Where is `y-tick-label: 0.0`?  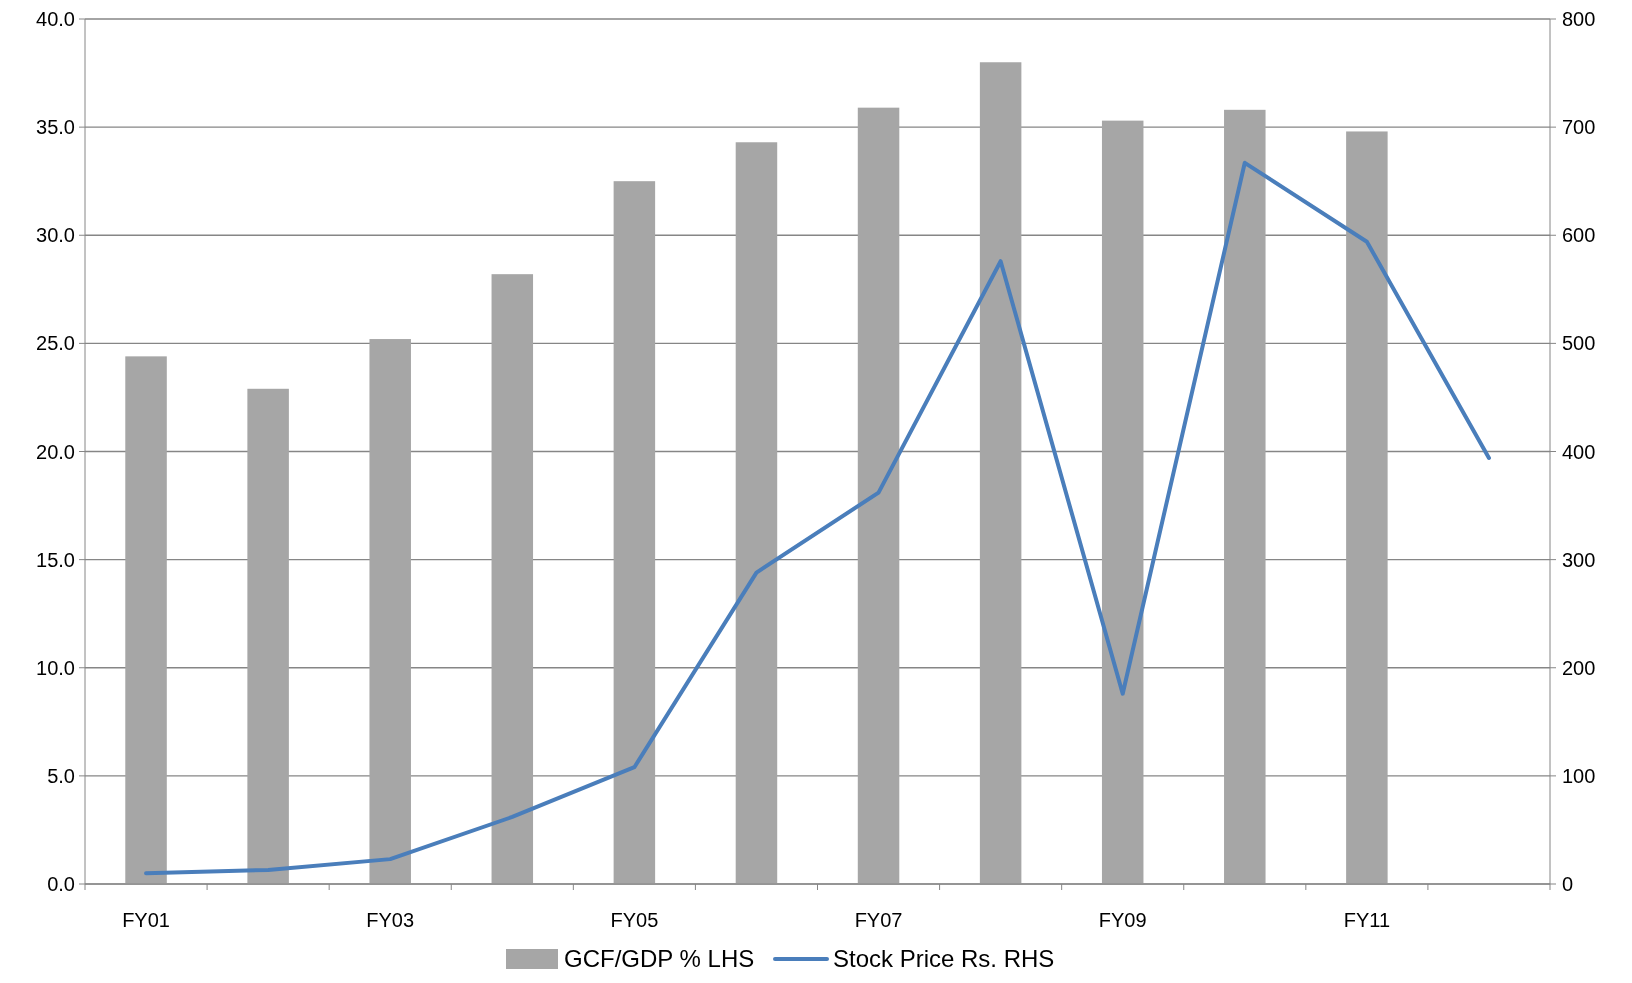 y-tick-label: 0.0 is located at coordinates (61, 884).